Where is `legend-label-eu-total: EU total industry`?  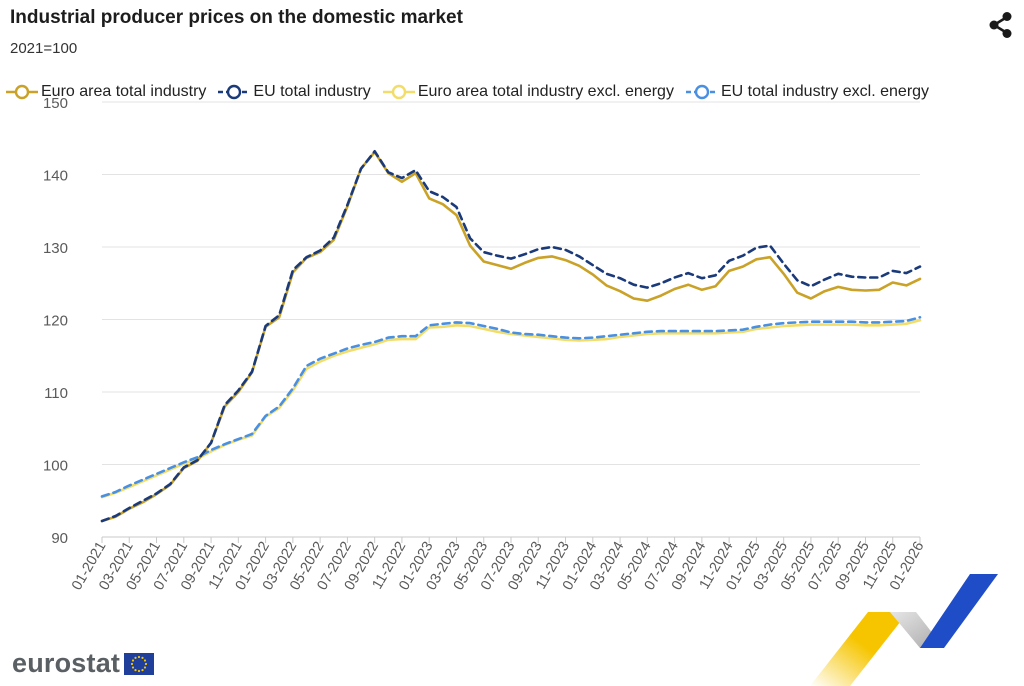 legend-label-eu-total: EU total industry is located at coordinates (312, 91).